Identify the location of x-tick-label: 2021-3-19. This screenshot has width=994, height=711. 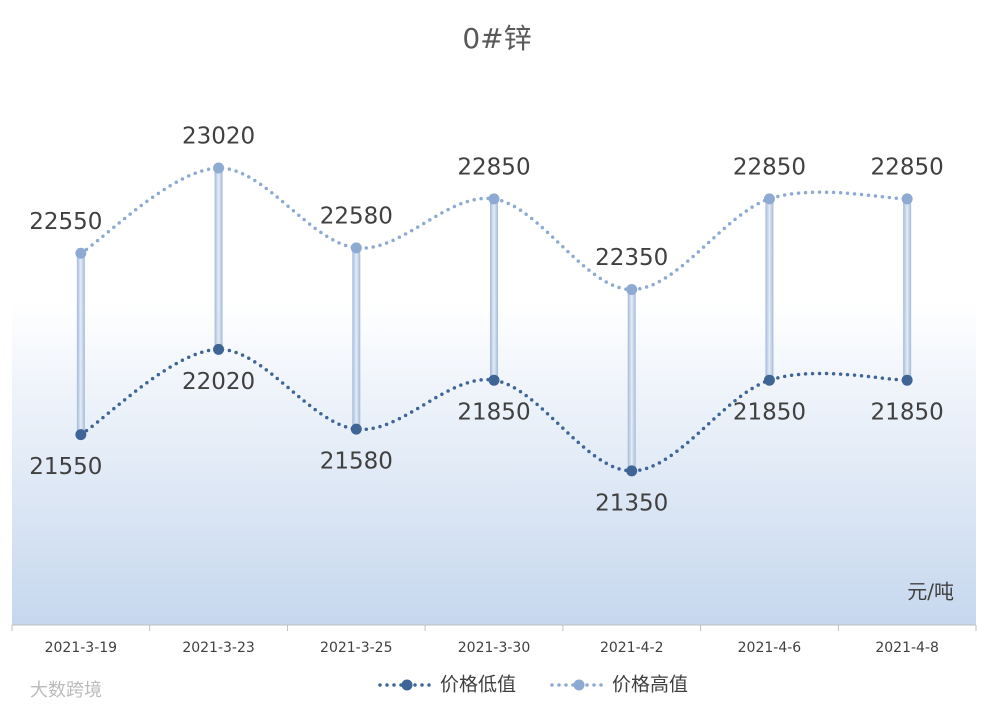
(81, 648).